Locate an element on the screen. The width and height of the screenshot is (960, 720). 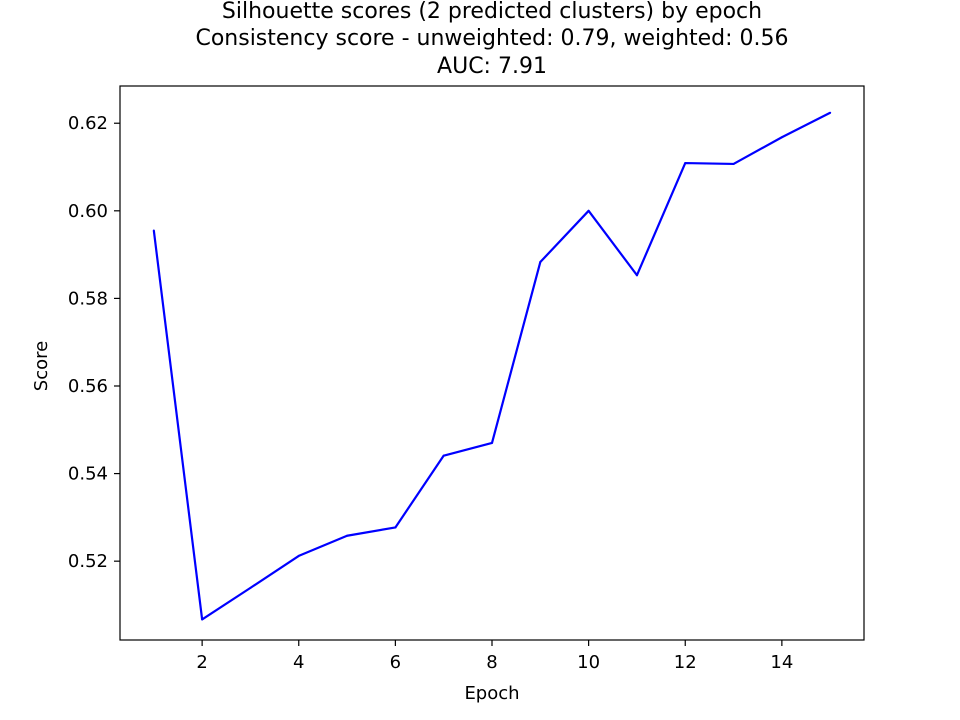
y-axis-ticks: 0.52 0.54 0.56 0.58 0.60 0.62 is located at coordinates (94, 342).